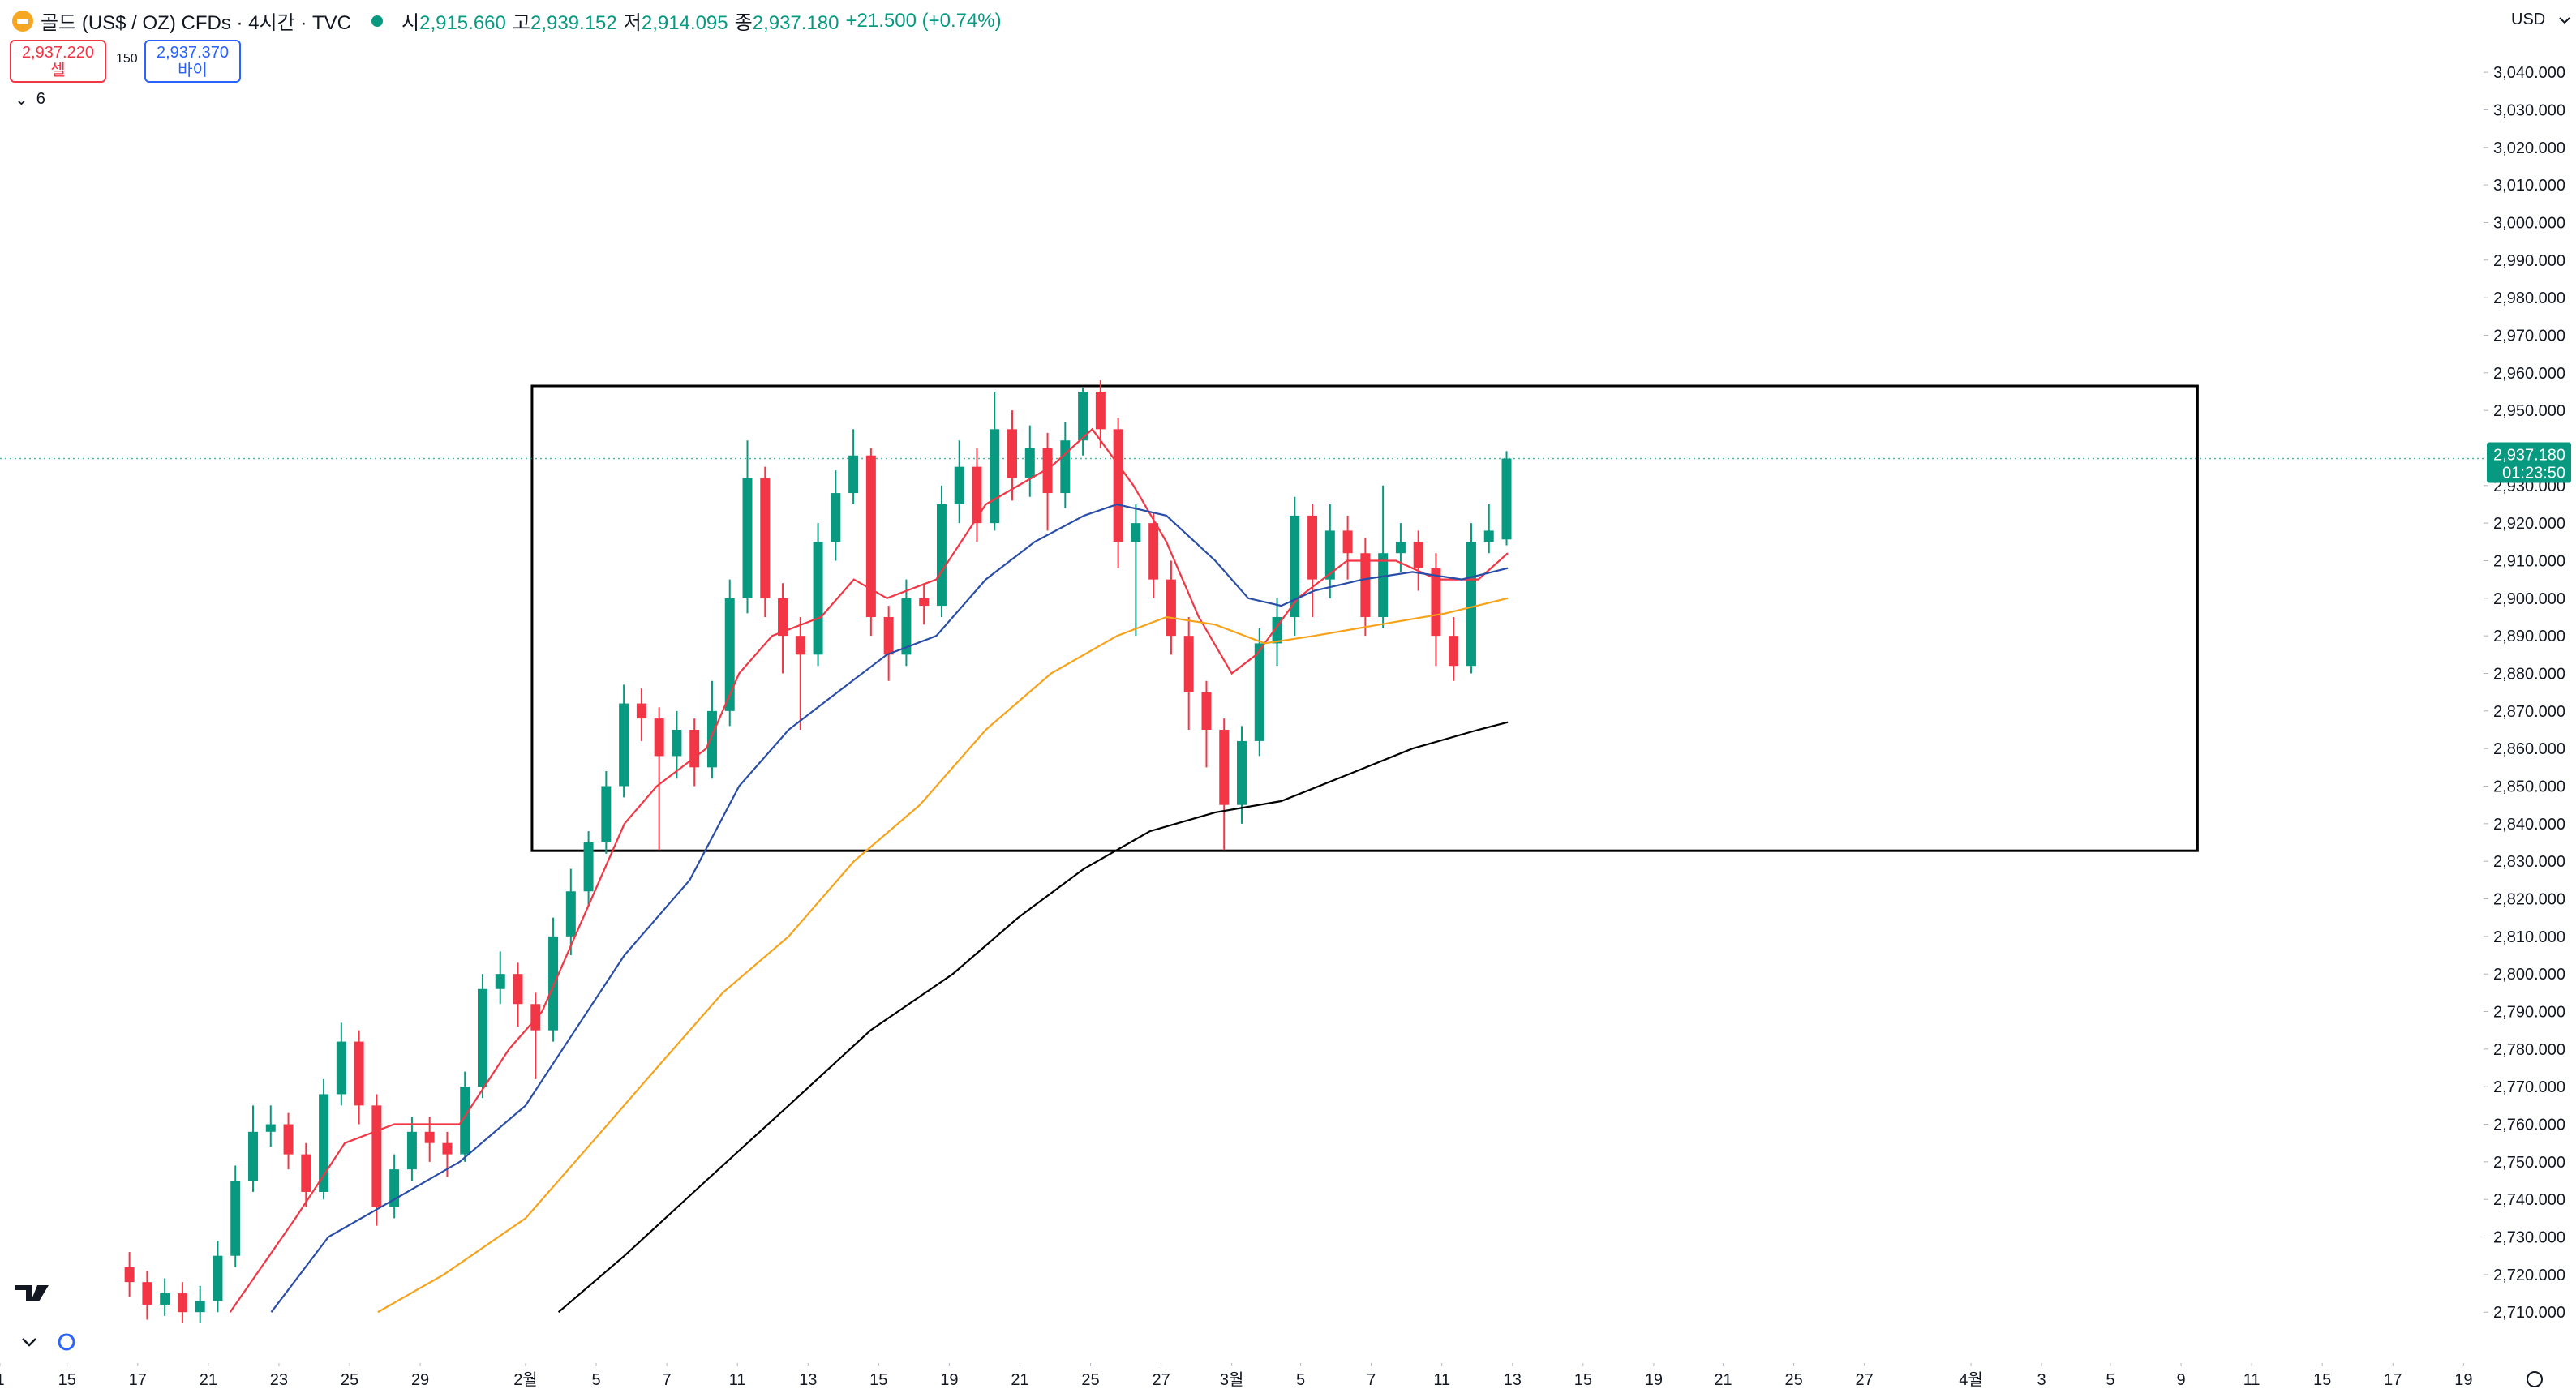  I want to click on last-price-label: 2,937.180, so click(2529, 456).